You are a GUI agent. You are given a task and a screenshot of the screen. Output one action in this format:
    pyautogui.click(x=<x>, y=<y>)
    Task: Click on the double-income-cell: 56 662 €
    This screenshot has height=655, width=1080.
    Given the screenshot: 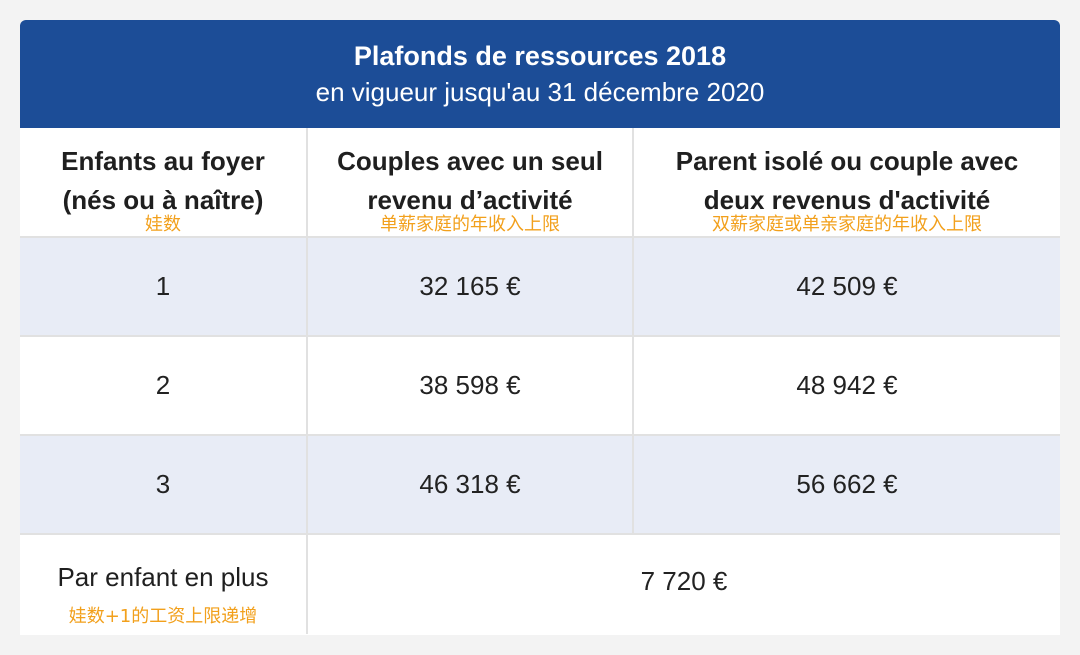 What is the action you would take?
    pyautogui.click(x=847, y=484)
    